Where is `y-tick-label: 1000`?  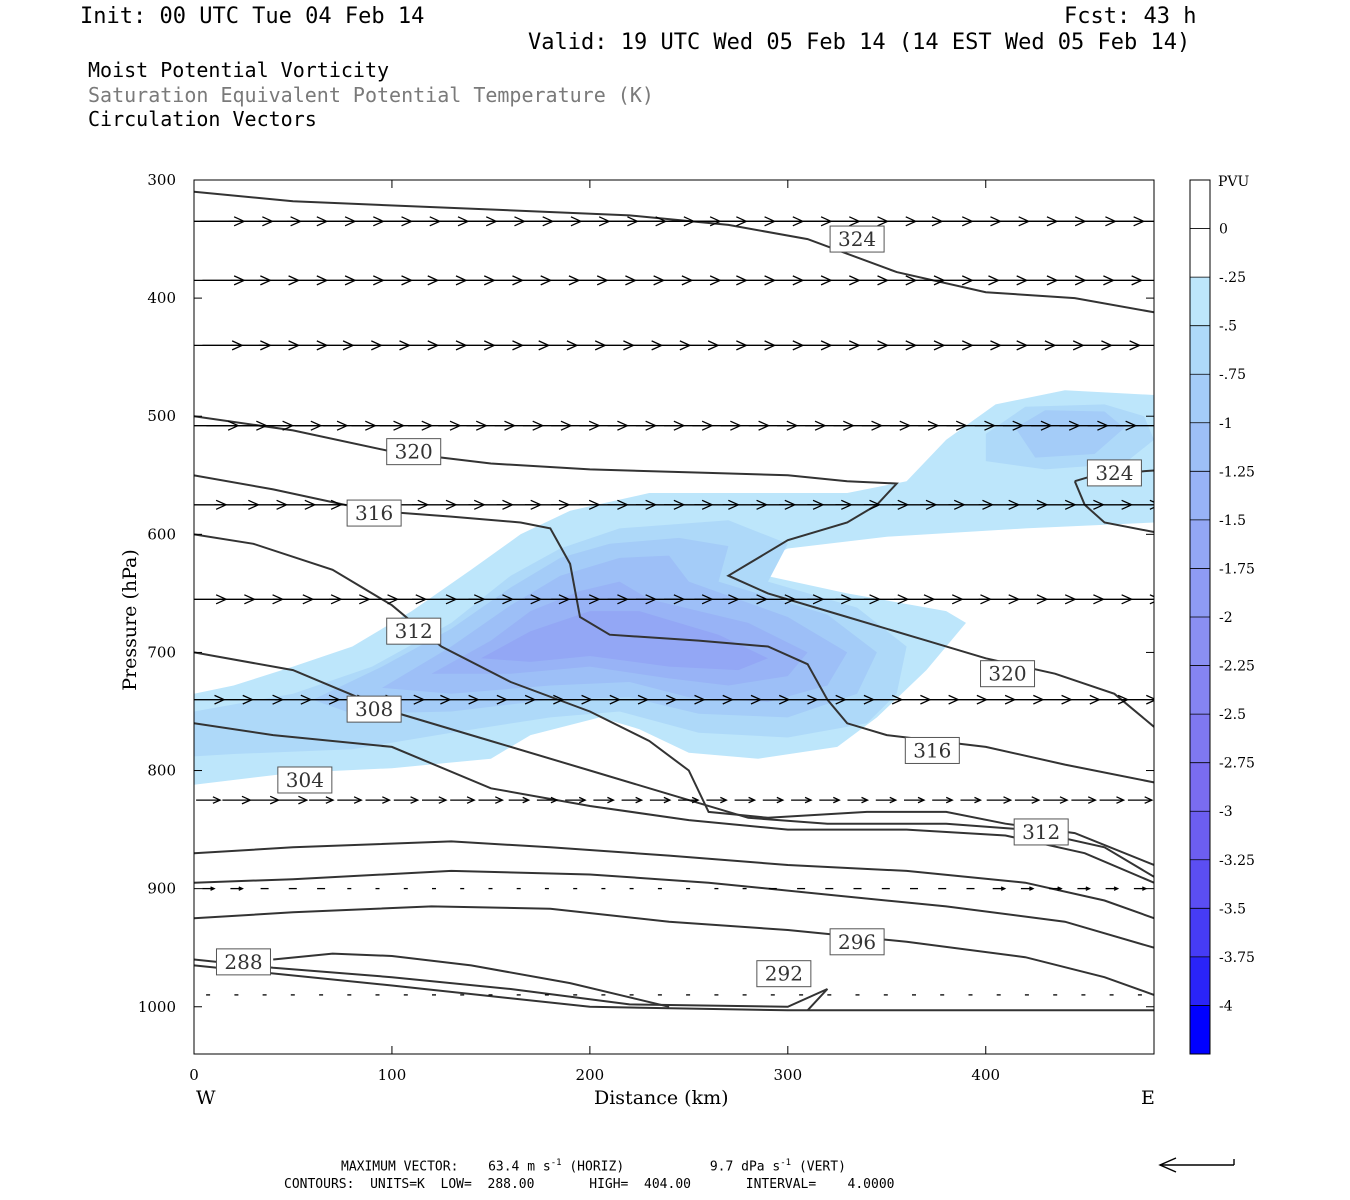 y-tick-label: 1000 is located at coordinates (157, 1007).